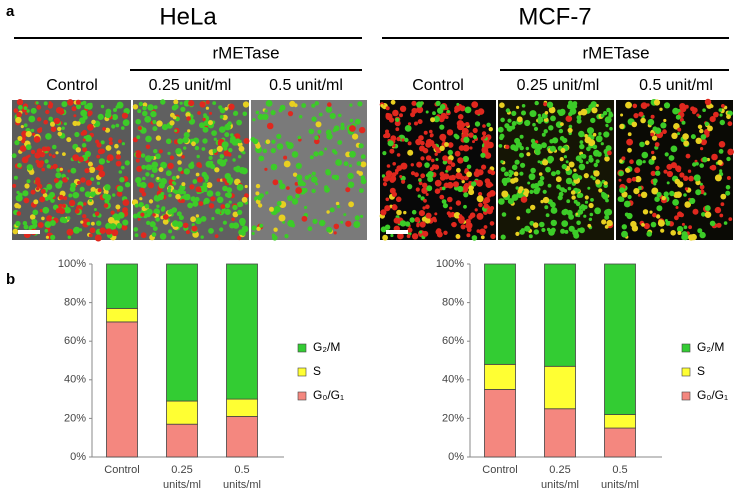 The width and height of the screenshot is (734, 497). What do you see at coordinates (245, 52) in the screenshot?
I see `treatment: rMETase` at bounding box center [245, 52].